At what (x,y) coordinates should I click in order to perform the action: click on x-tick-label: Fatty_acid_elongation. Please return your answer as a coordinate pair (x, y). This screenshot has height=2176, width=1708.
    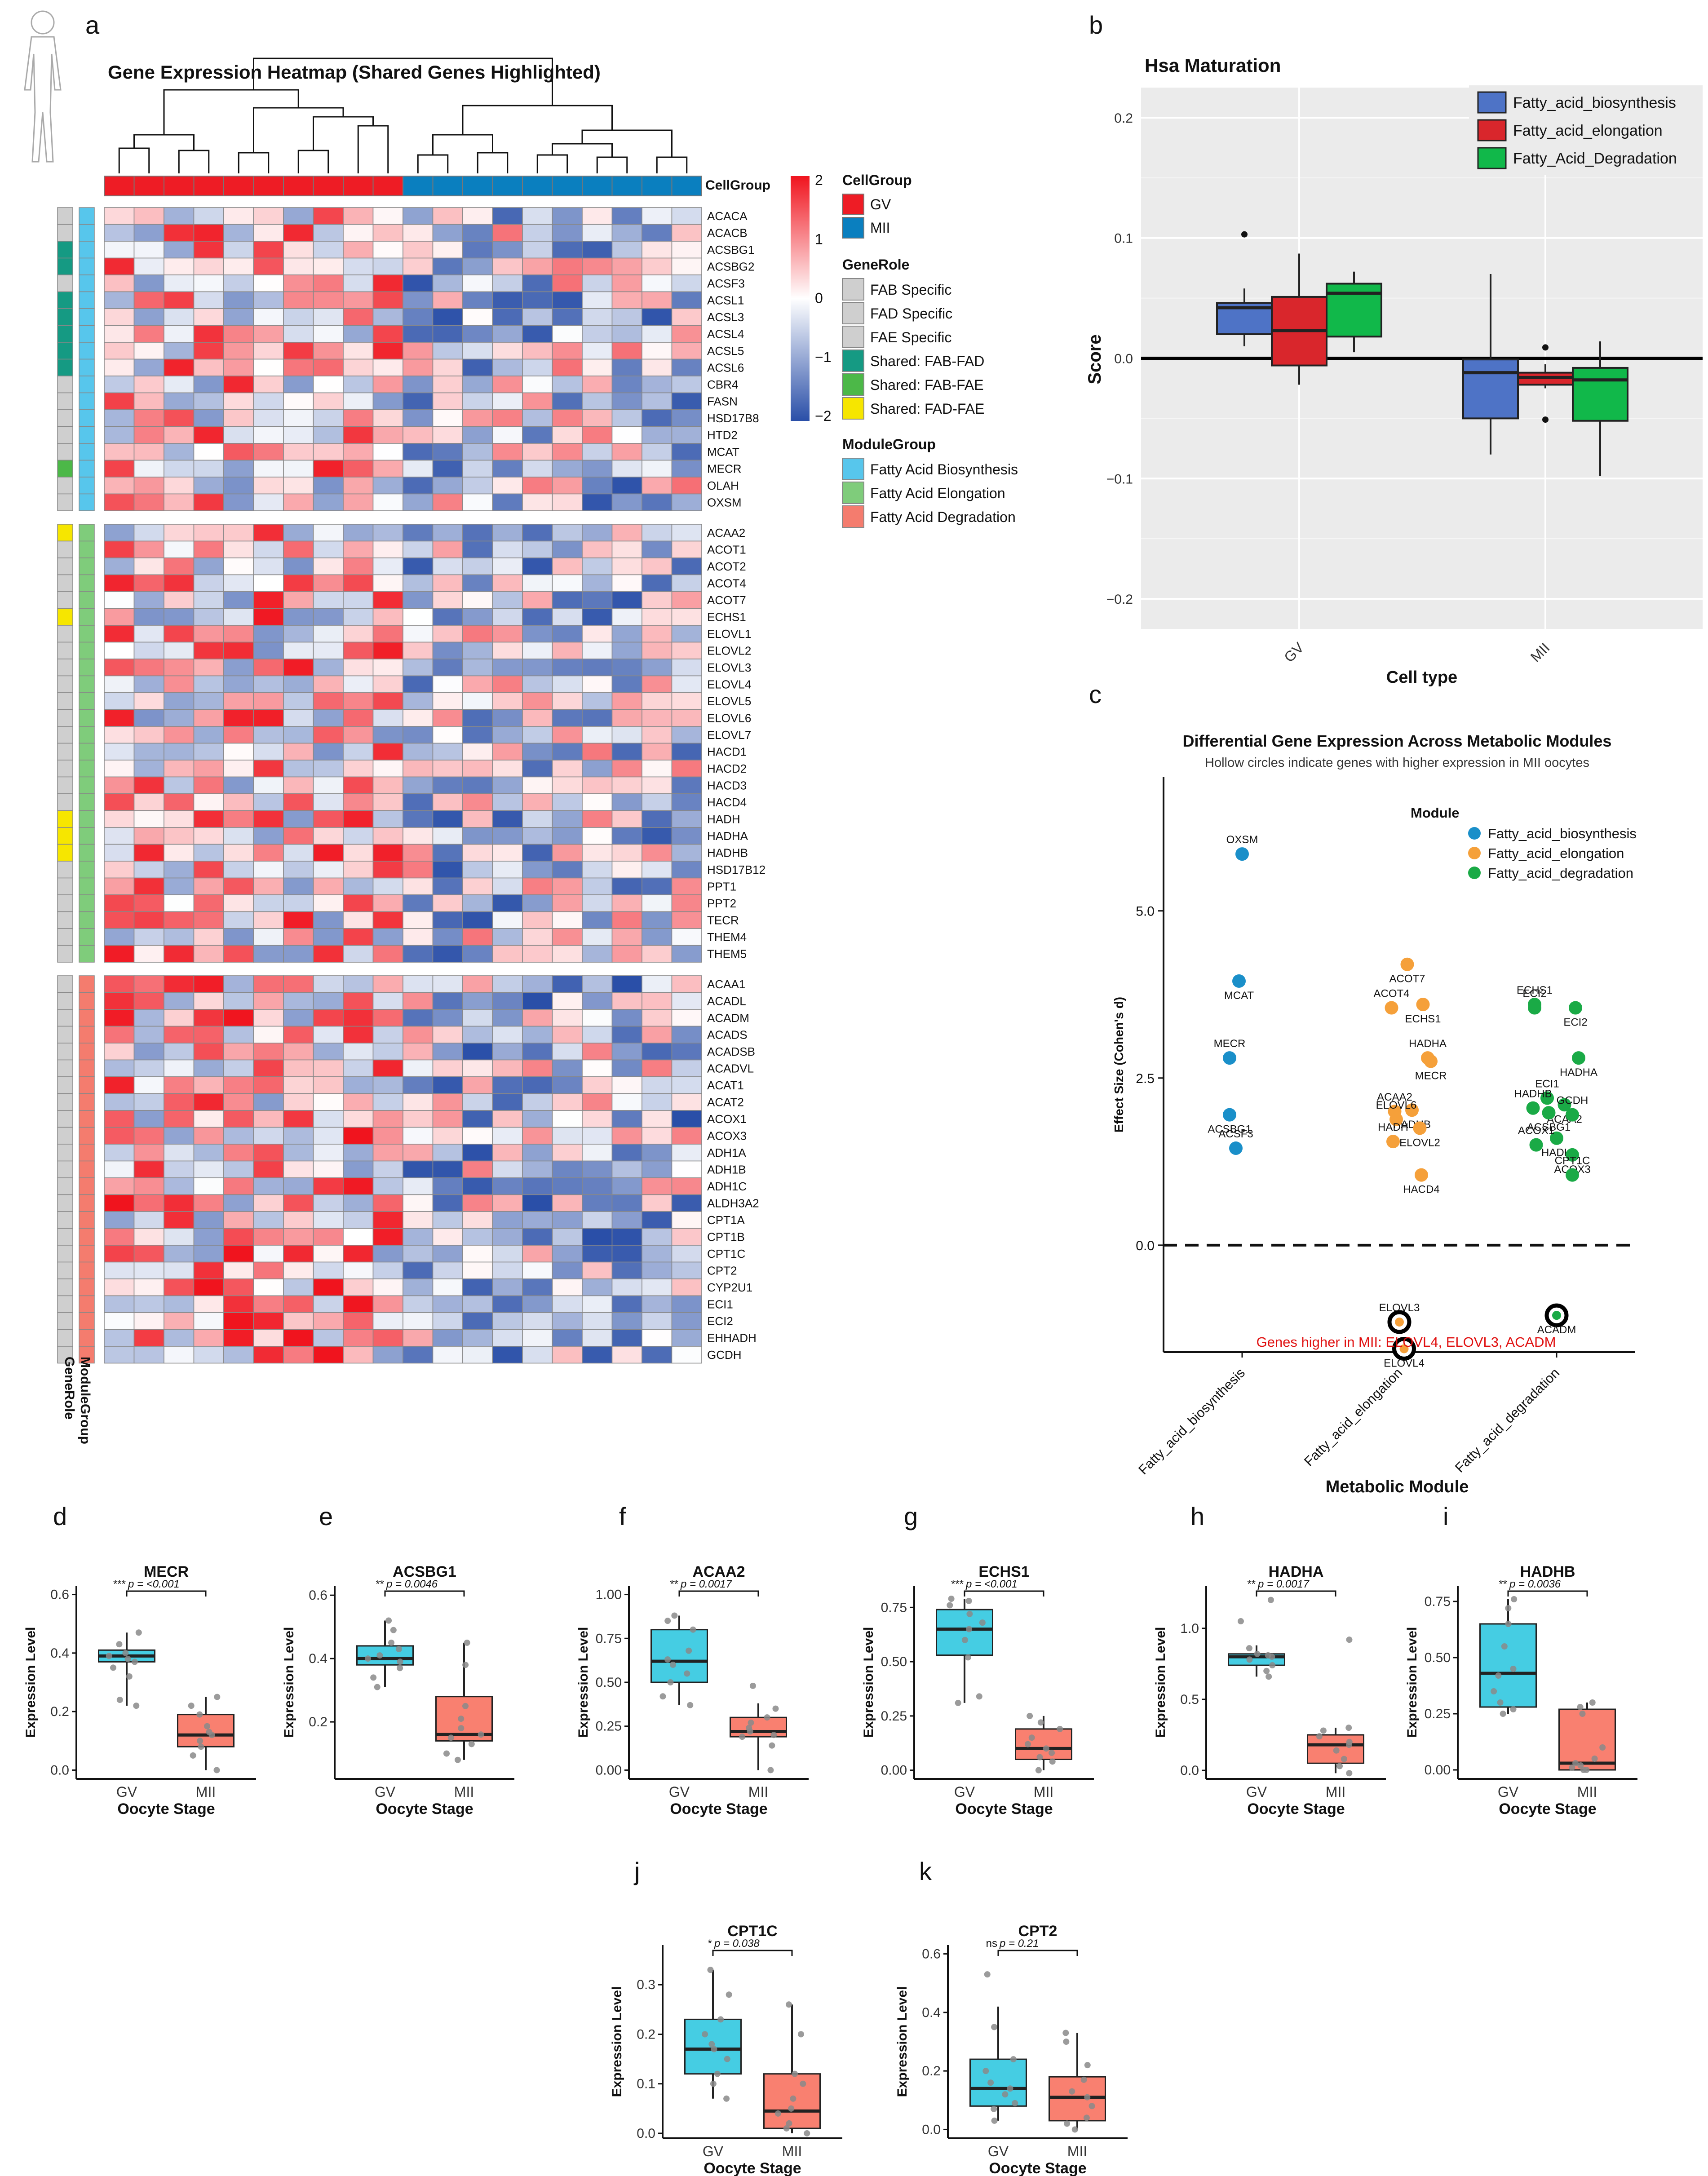
    Looking at the image, I should click on (1353, 1417).